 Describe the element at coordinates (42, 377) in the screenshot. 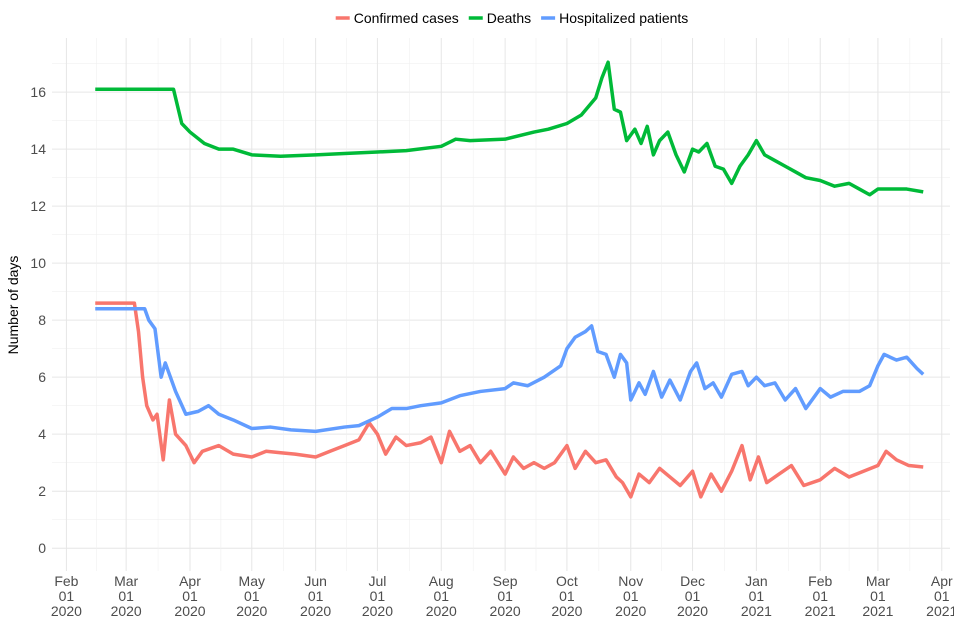

I see `y-tick-label: 6` at that location.